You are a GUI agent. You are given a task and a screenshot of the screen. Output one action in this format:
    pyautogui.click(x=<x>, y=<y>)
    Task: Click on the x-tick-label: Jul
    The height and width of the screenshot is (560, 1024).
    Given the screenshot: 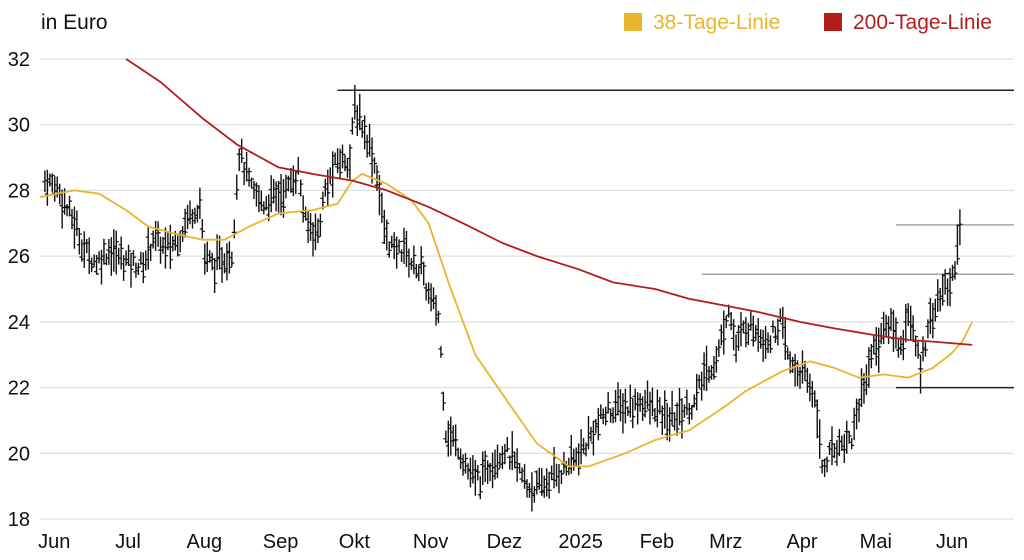 What is the action you would take?
    pyautogui.click(x=128, y=542)
    